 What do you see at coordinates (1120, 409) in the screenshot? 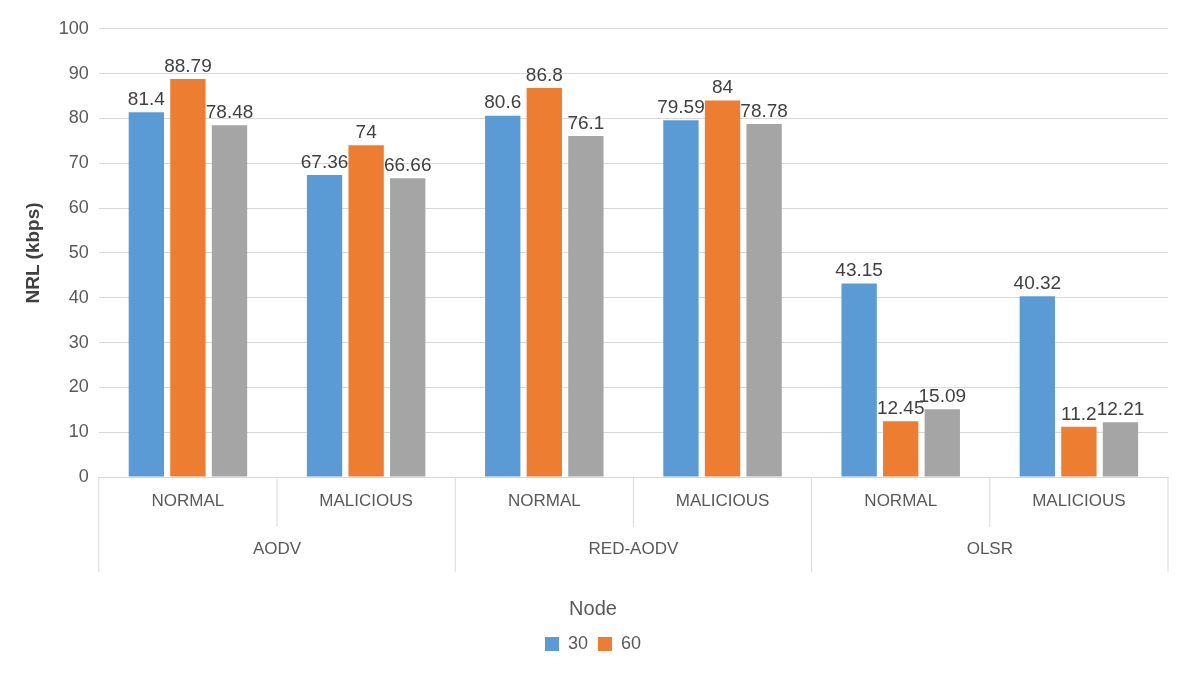
I see `data-label: 12.21` at bounding box center [1120, 409].